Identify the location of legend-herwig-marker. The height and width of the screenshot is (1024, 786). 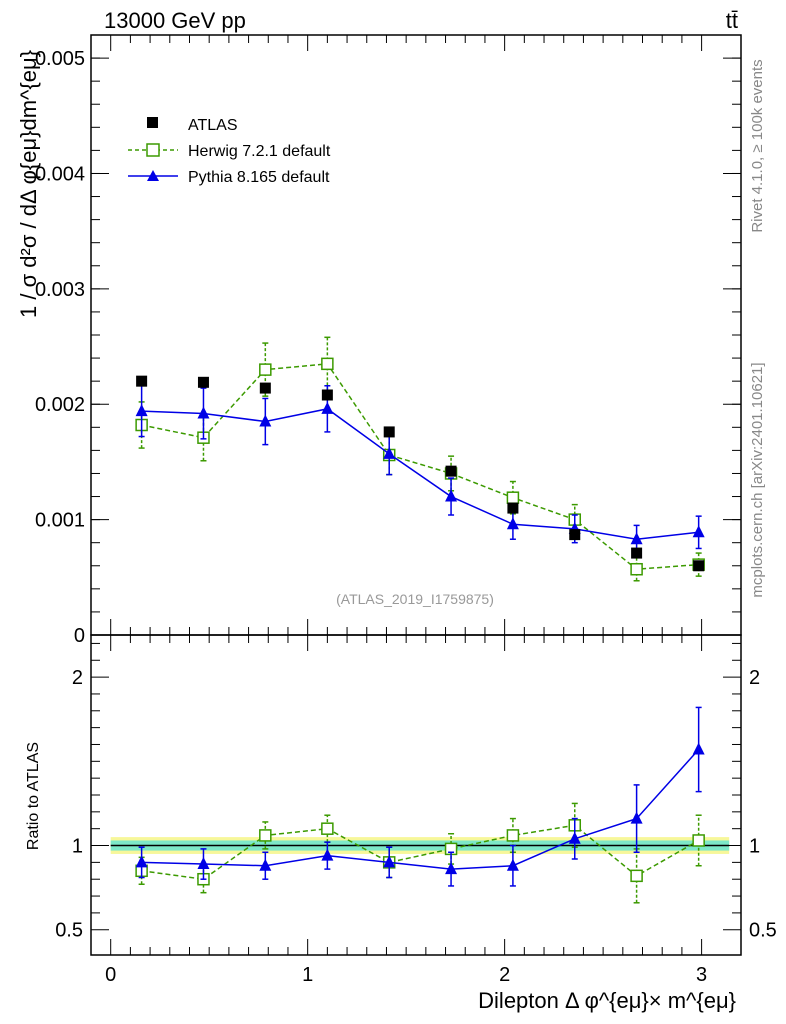
(153, 150).